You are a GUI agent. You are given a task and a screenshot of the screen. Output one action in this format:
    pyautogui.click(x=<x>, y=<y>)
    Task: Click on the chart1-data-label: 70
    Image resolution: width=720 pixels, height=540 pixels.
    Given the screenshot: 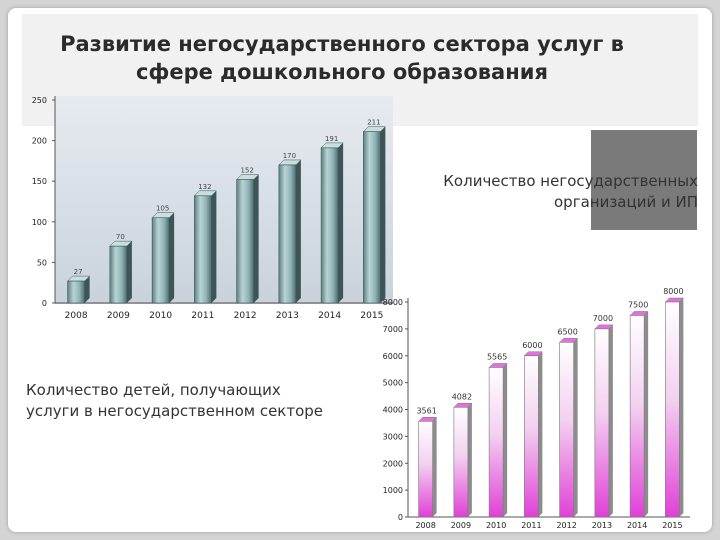 What is the action you would take?
    pyautogui.click(x=120, y=237)
    